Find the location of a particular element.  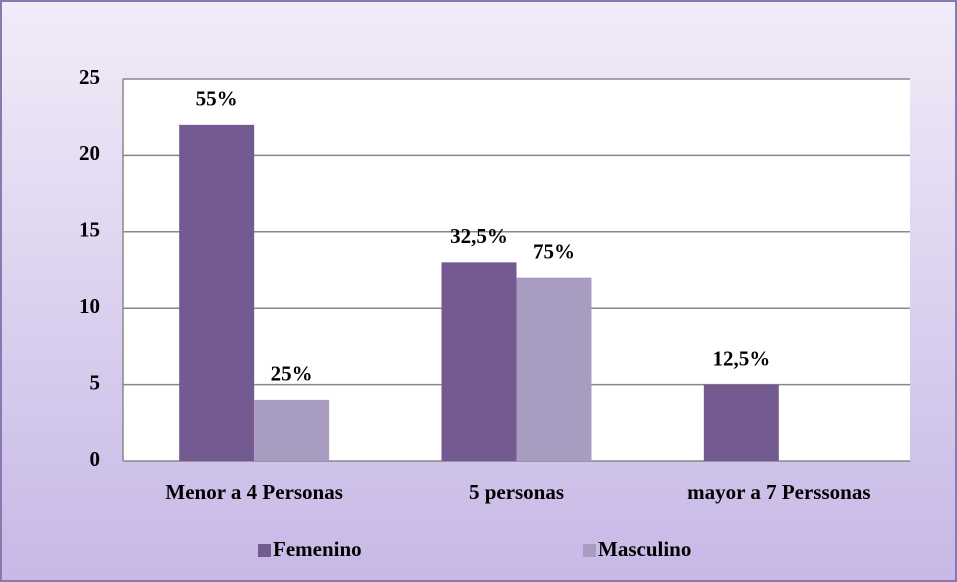

x-tick-label: Menor a 4 Personas is located at coordinates (254, 492).